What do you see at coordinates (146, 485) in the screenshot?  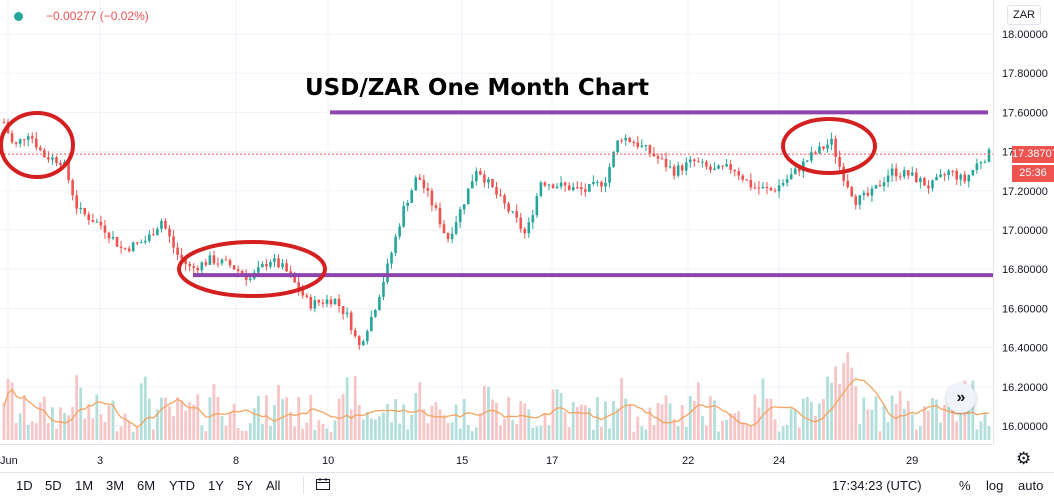 I see `range-button-6m: 6M` at bounding box center [146, 485].